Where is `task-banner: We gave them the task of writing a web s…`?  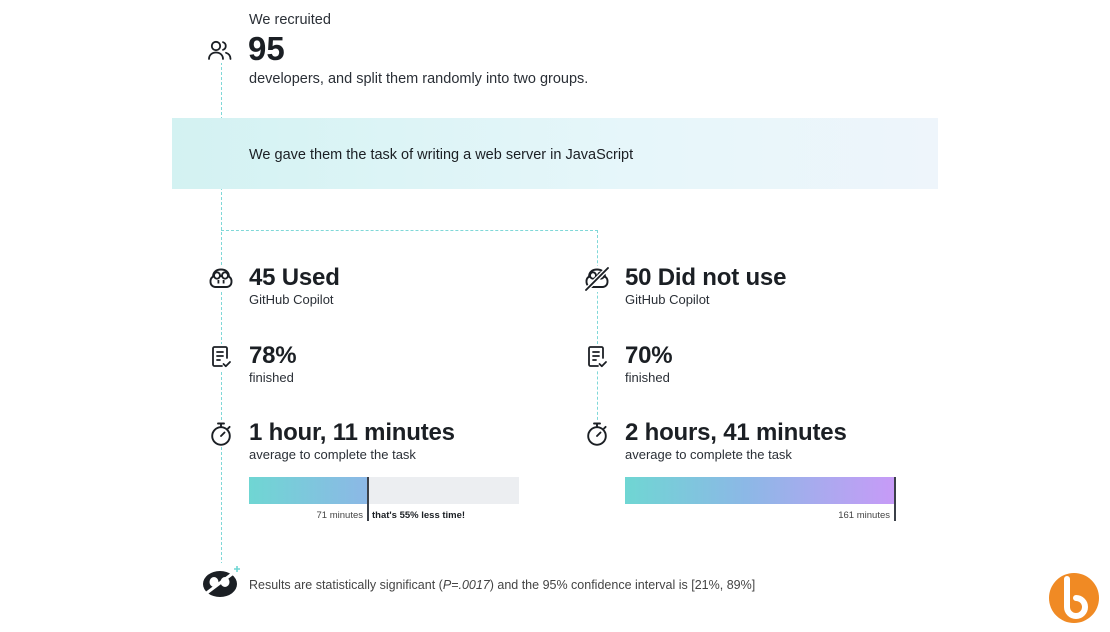
task-banner: We gave them the task of writing a web s… is located at coordinates (555, 153).